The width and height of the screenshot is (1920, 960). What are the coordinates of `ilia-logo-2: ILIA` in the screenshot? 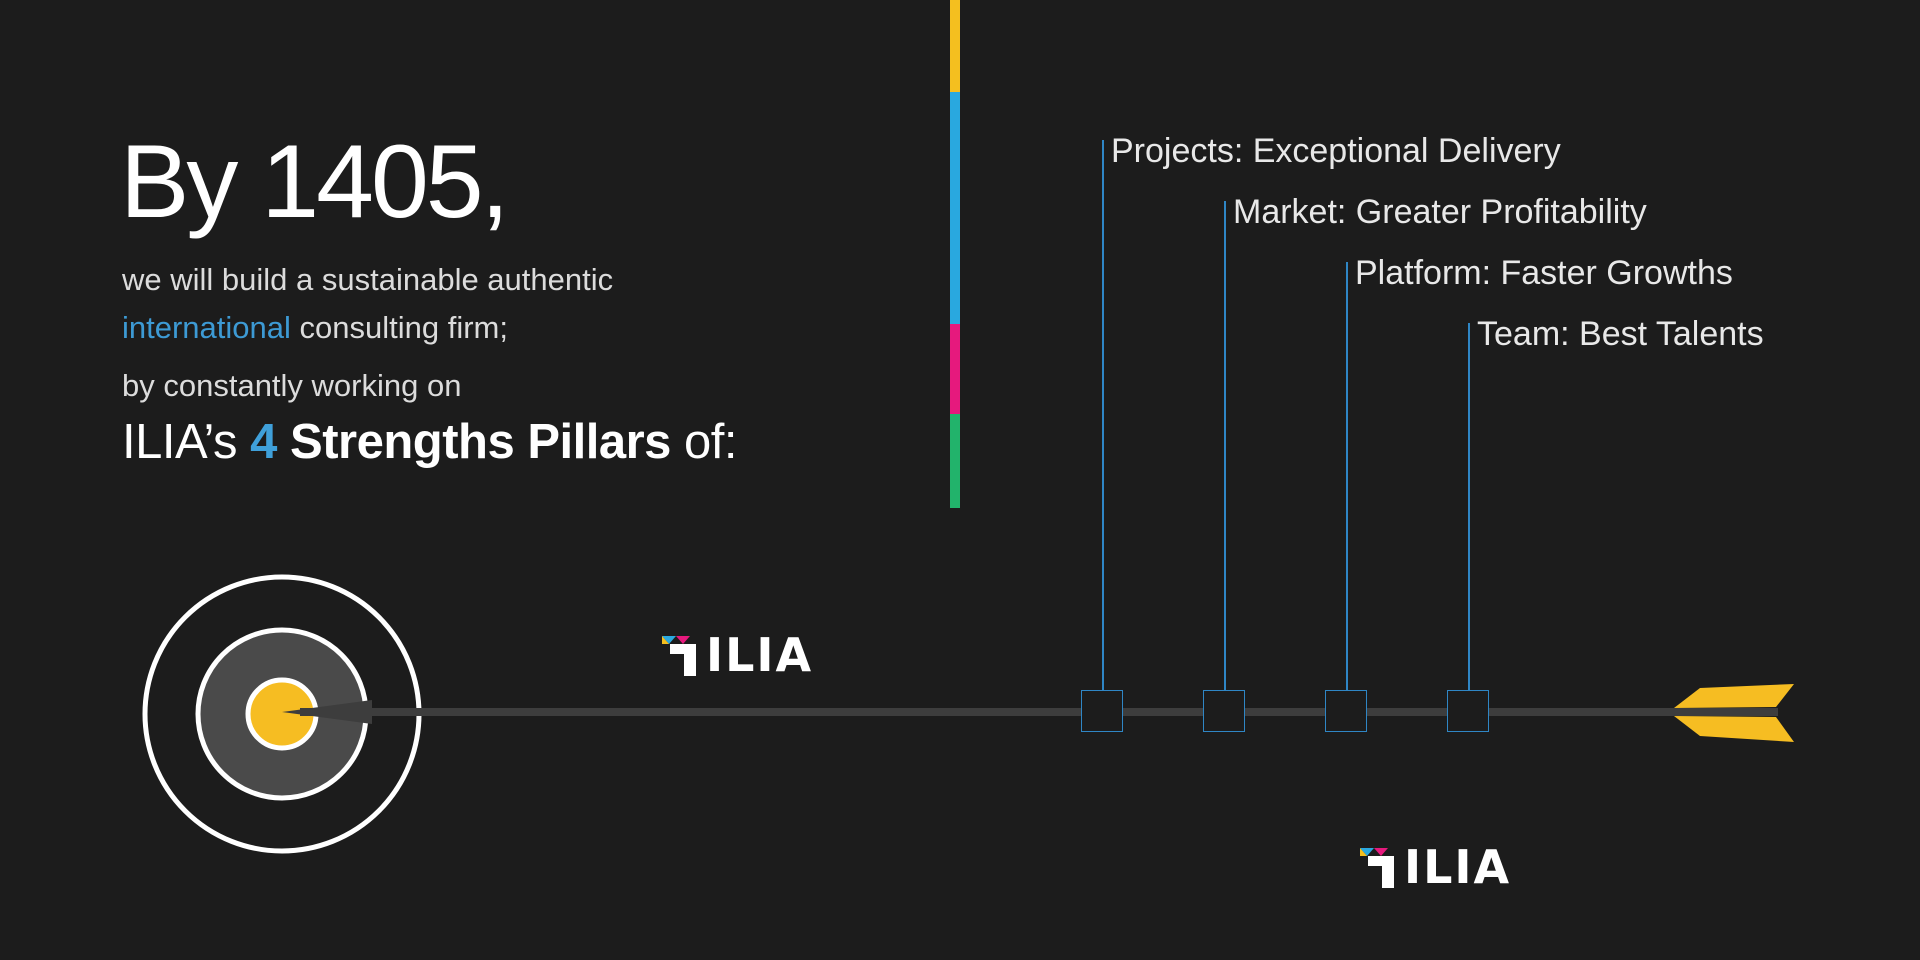 It's located at (1435, 867).